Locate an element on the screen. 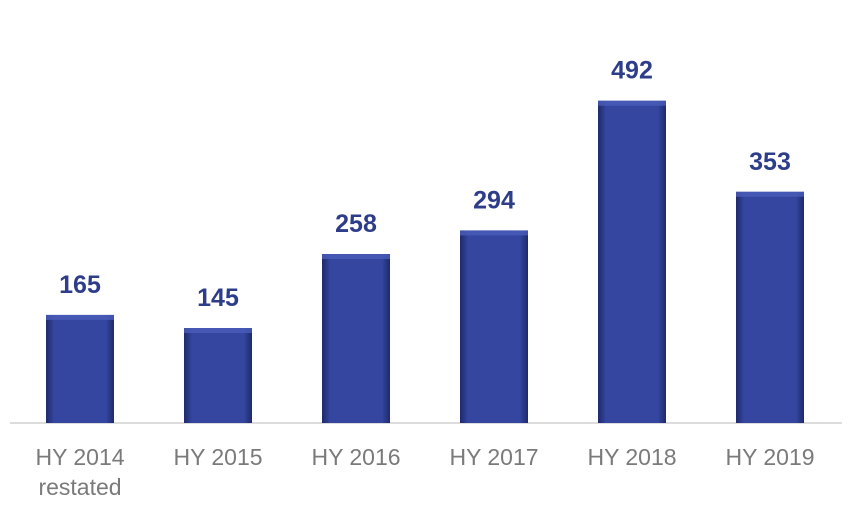  x-tick-label: HY 2017 is located at coordinates (494, 457).